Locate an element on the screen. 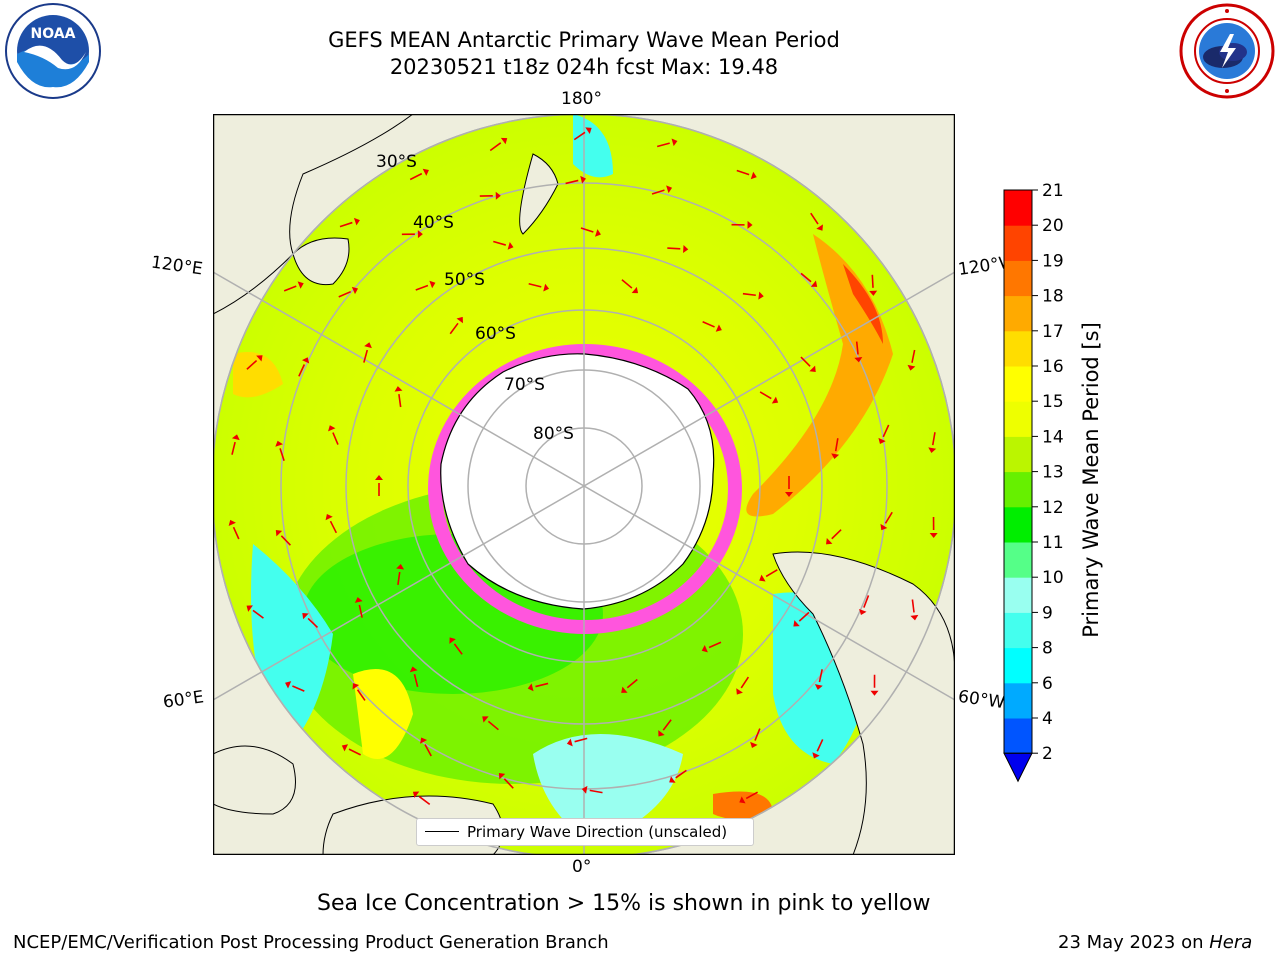 Image resolution: width=1280 pixels, height=960 pixels. lon-label-60e: 60°E is located at coordinates (183, 700).